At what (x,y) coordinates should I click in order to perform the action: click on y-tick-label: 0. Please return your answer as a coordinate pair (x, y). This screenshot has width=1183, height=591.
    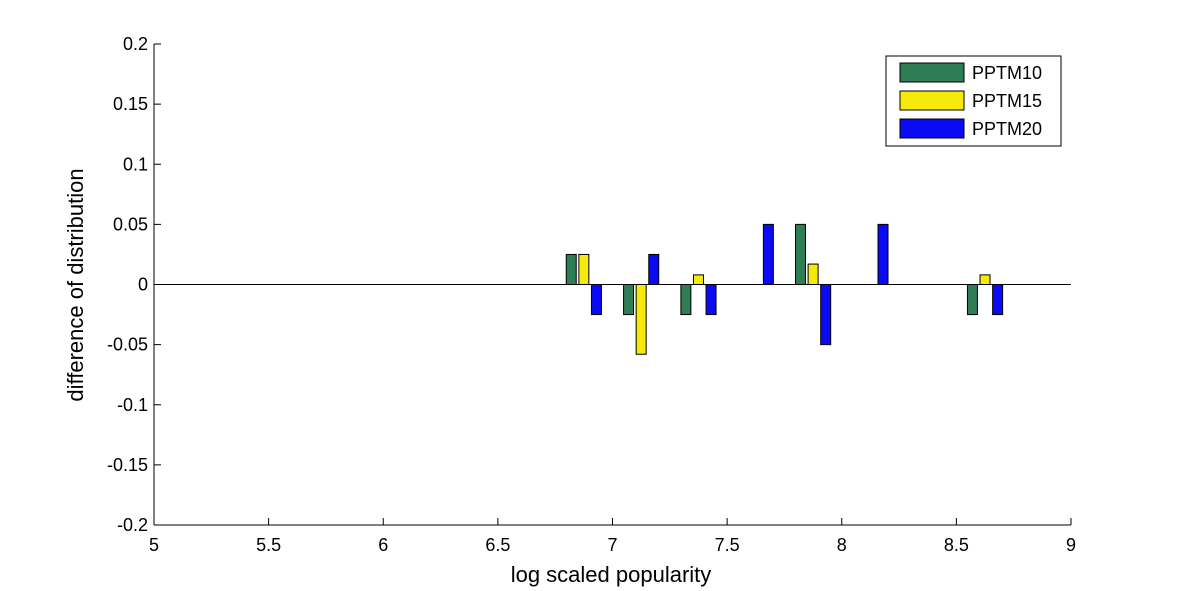
    Looking at the image, I should click on (143, 285).